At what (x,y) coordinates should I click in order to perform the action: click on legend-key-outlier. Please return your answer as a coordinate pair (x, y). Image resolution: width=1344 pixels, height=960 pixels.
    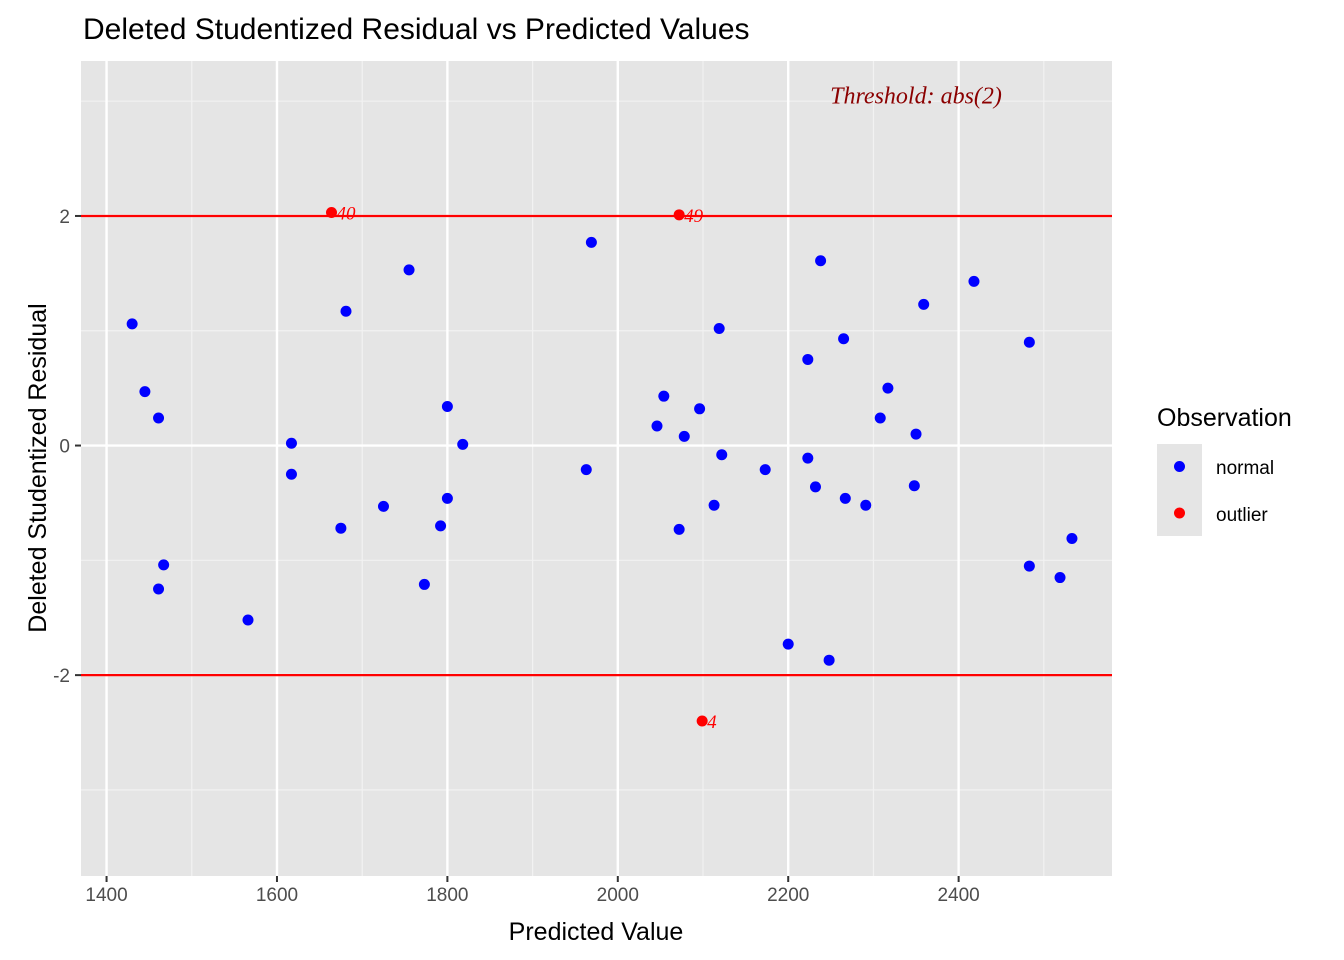
    Looking at the image, I should click on (1179, 513).